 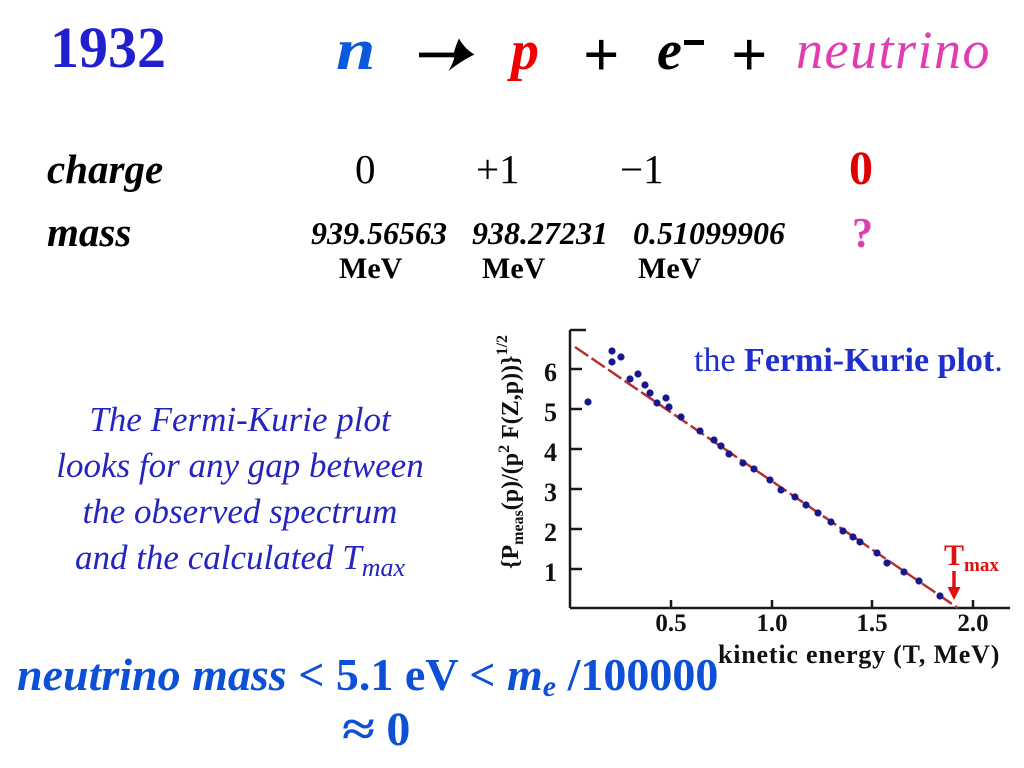 What do you see at coordinates (550, 372) in the screenshot?
I see `svg-text: 6` at bounding box center [550, 372].